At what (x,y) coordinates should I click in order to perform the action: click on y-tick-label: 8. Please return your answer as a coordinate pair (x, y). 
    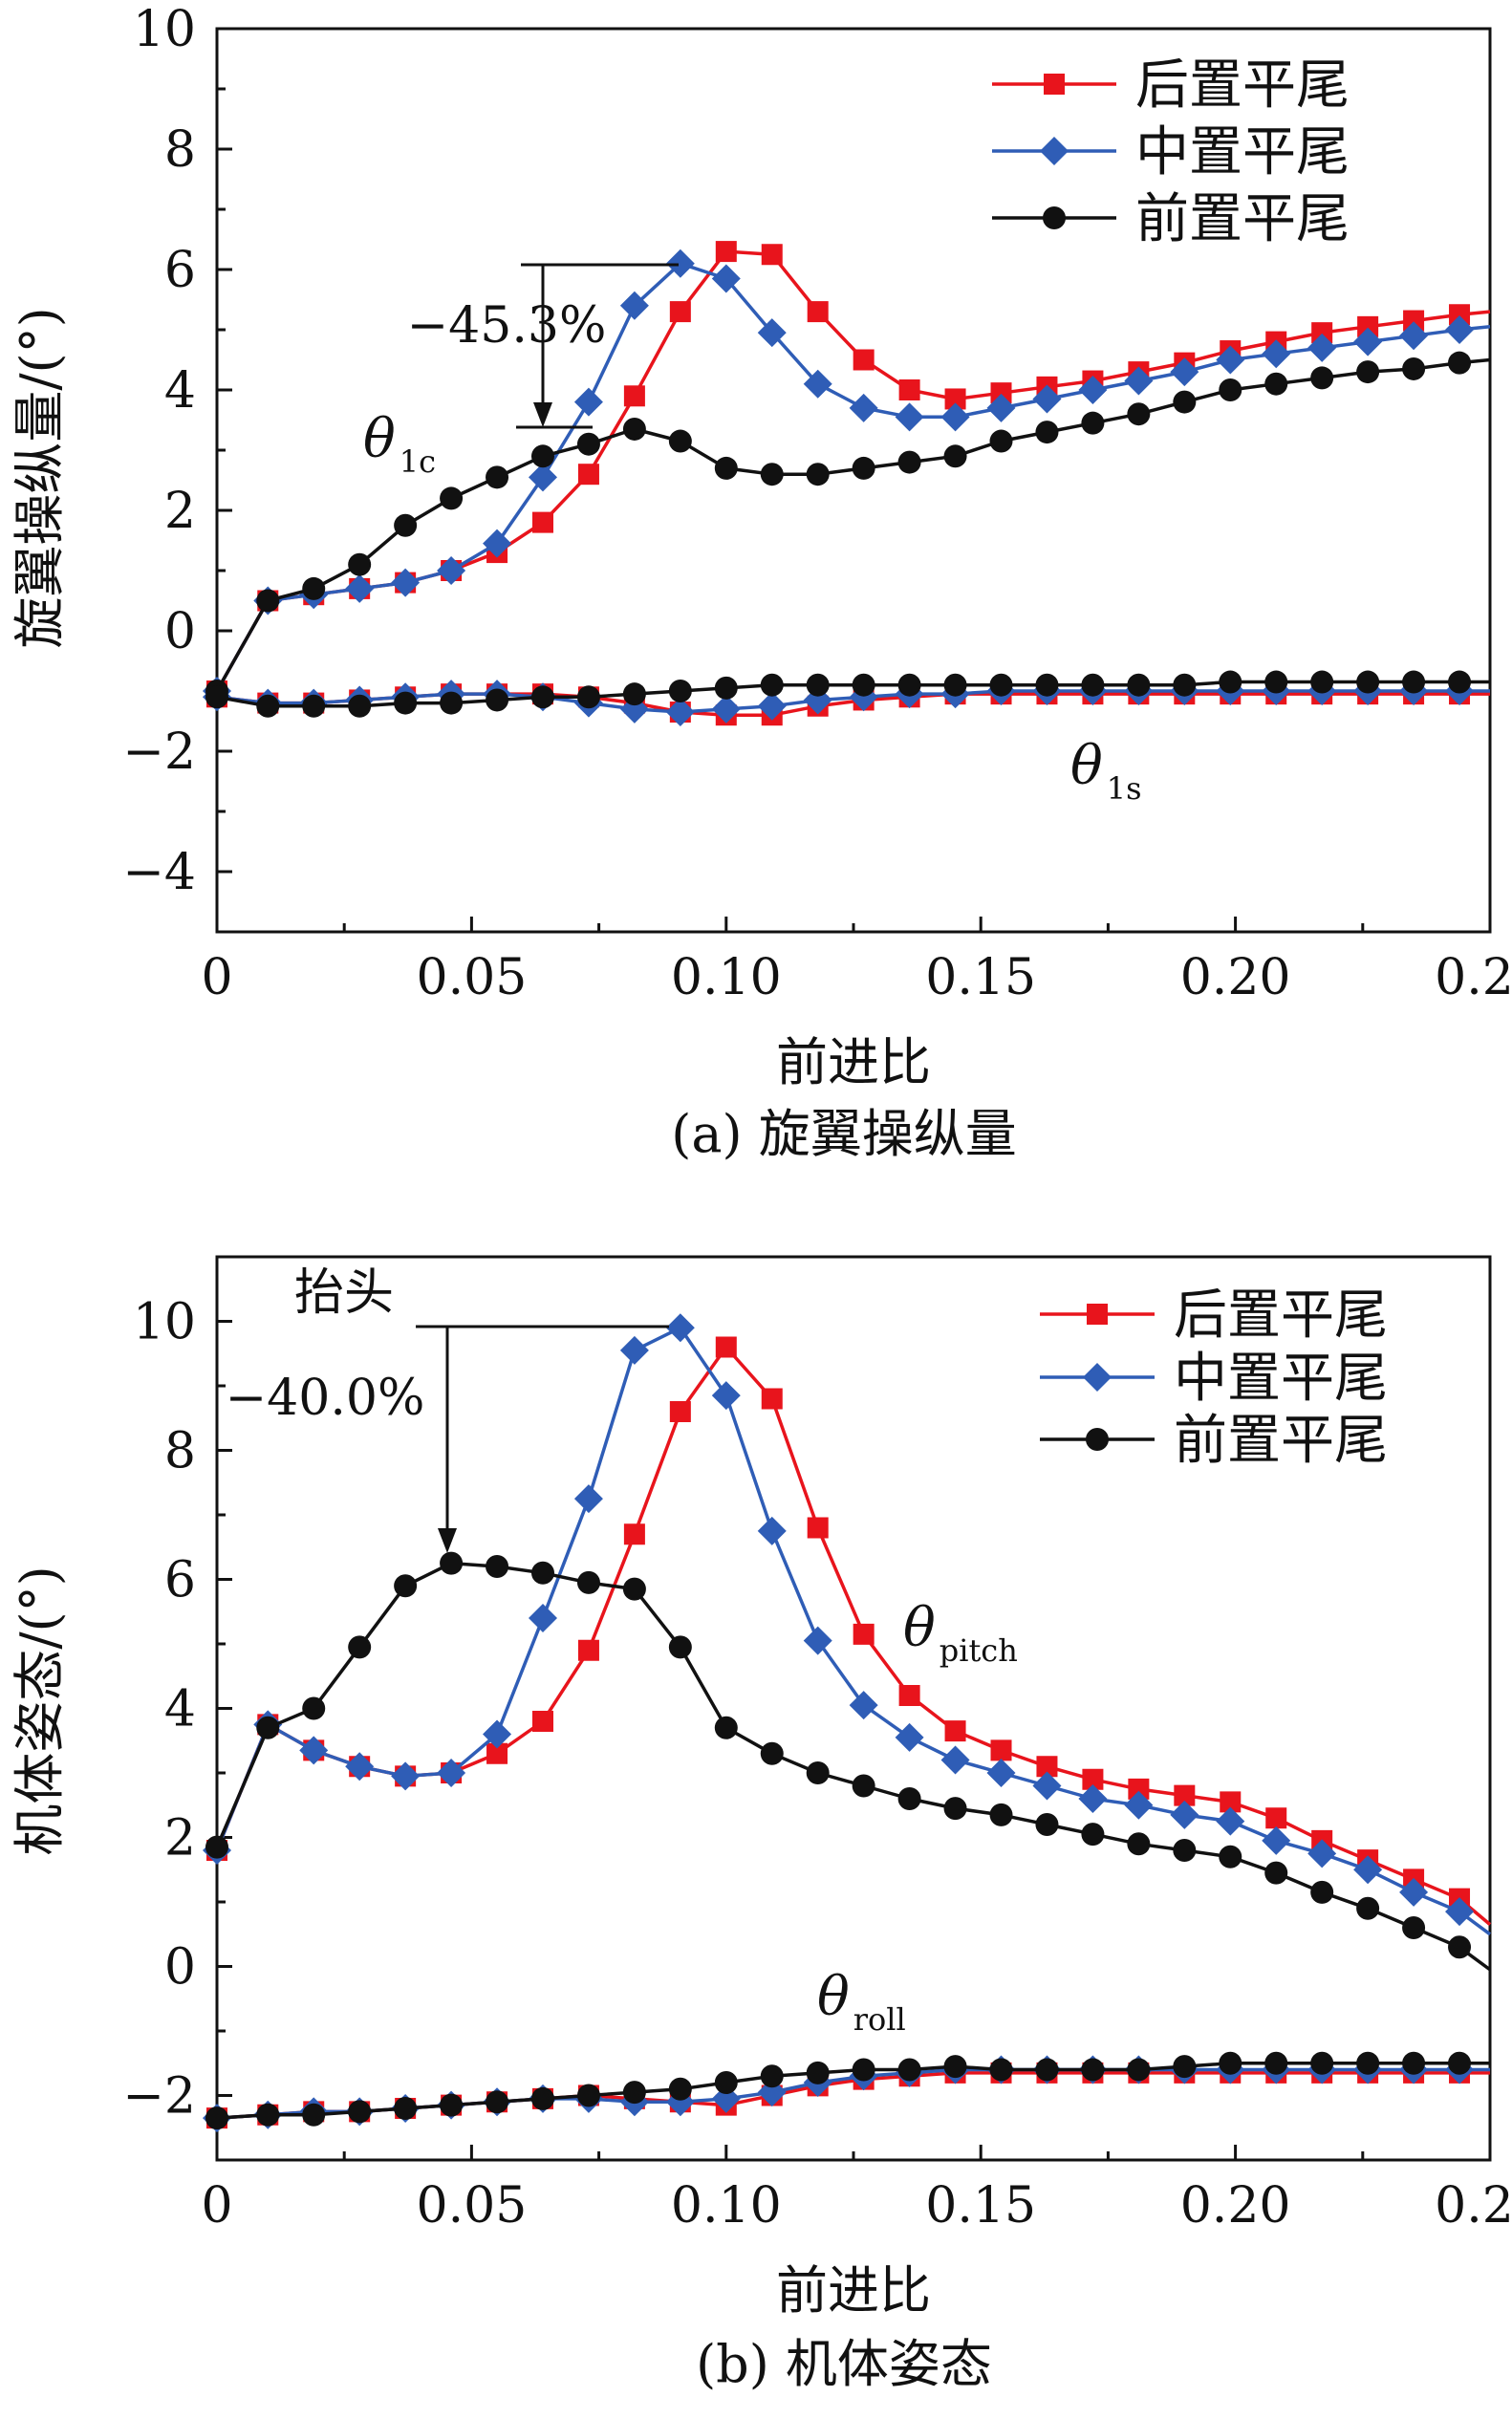
    Looking at the image, I should click on (180, 150).